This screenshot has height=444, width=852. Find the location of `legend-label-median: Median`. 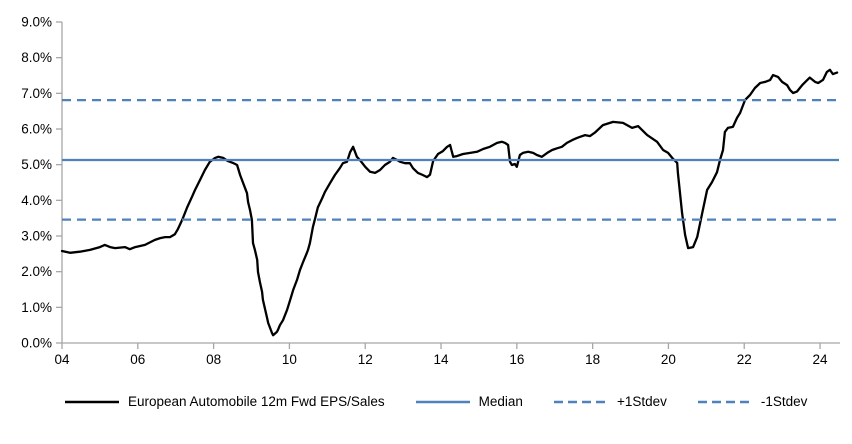

legend-label-median: Median is located at coordinates (500, 401).